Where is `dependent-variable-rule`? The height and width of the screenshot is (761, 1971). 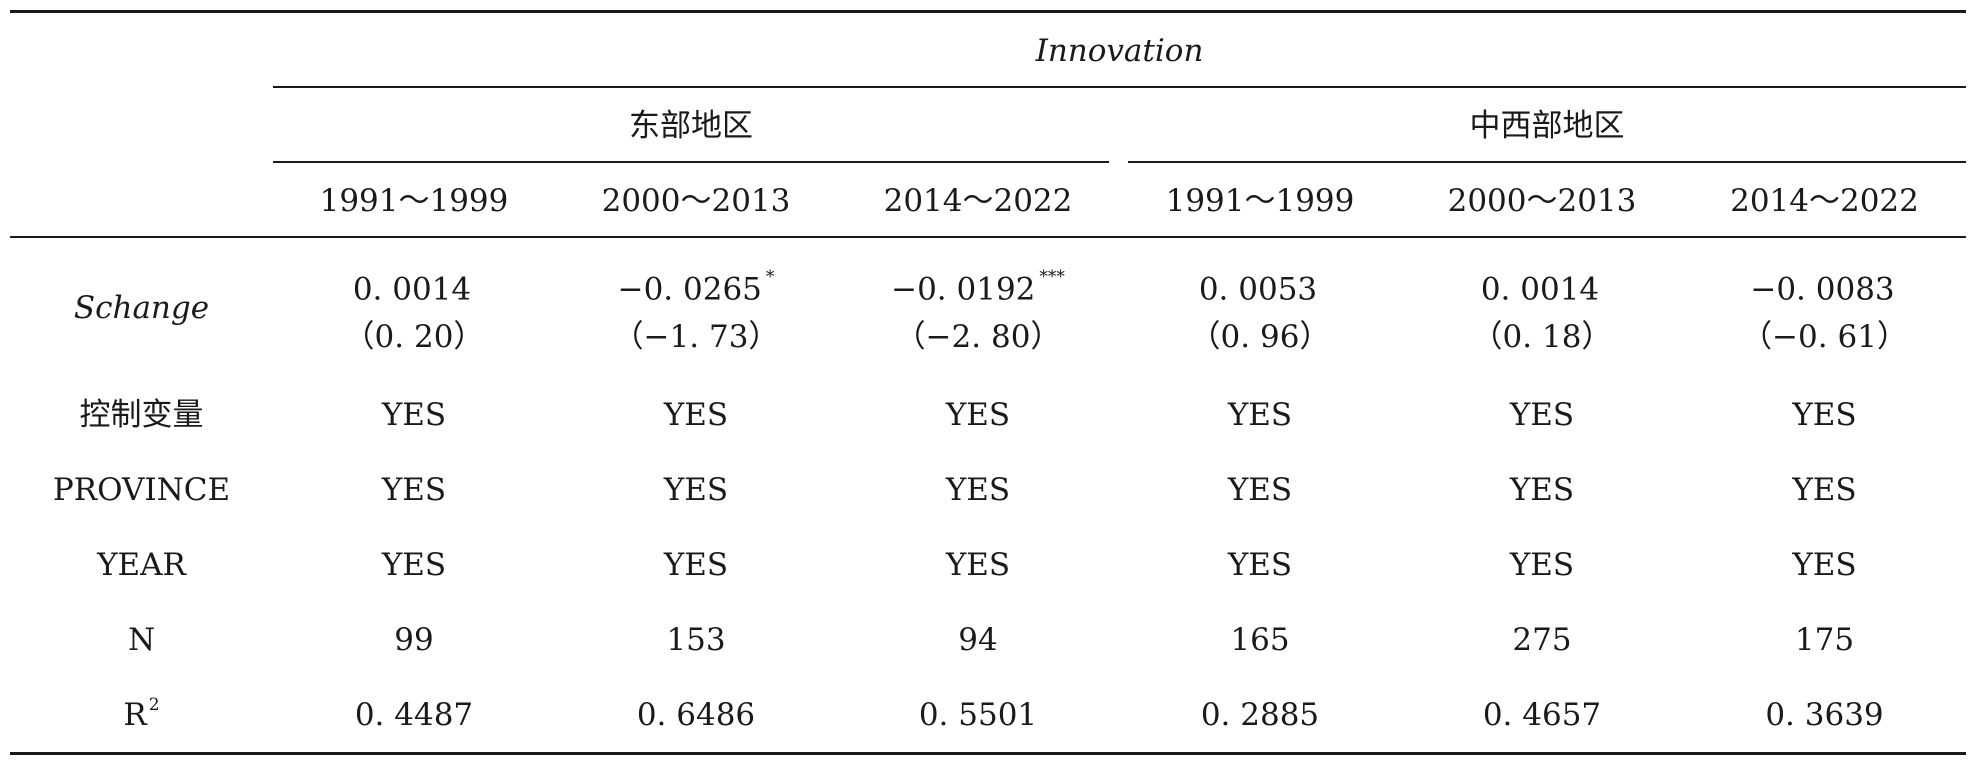 dependent-variable-rule is located at coordinates (1119, 87).